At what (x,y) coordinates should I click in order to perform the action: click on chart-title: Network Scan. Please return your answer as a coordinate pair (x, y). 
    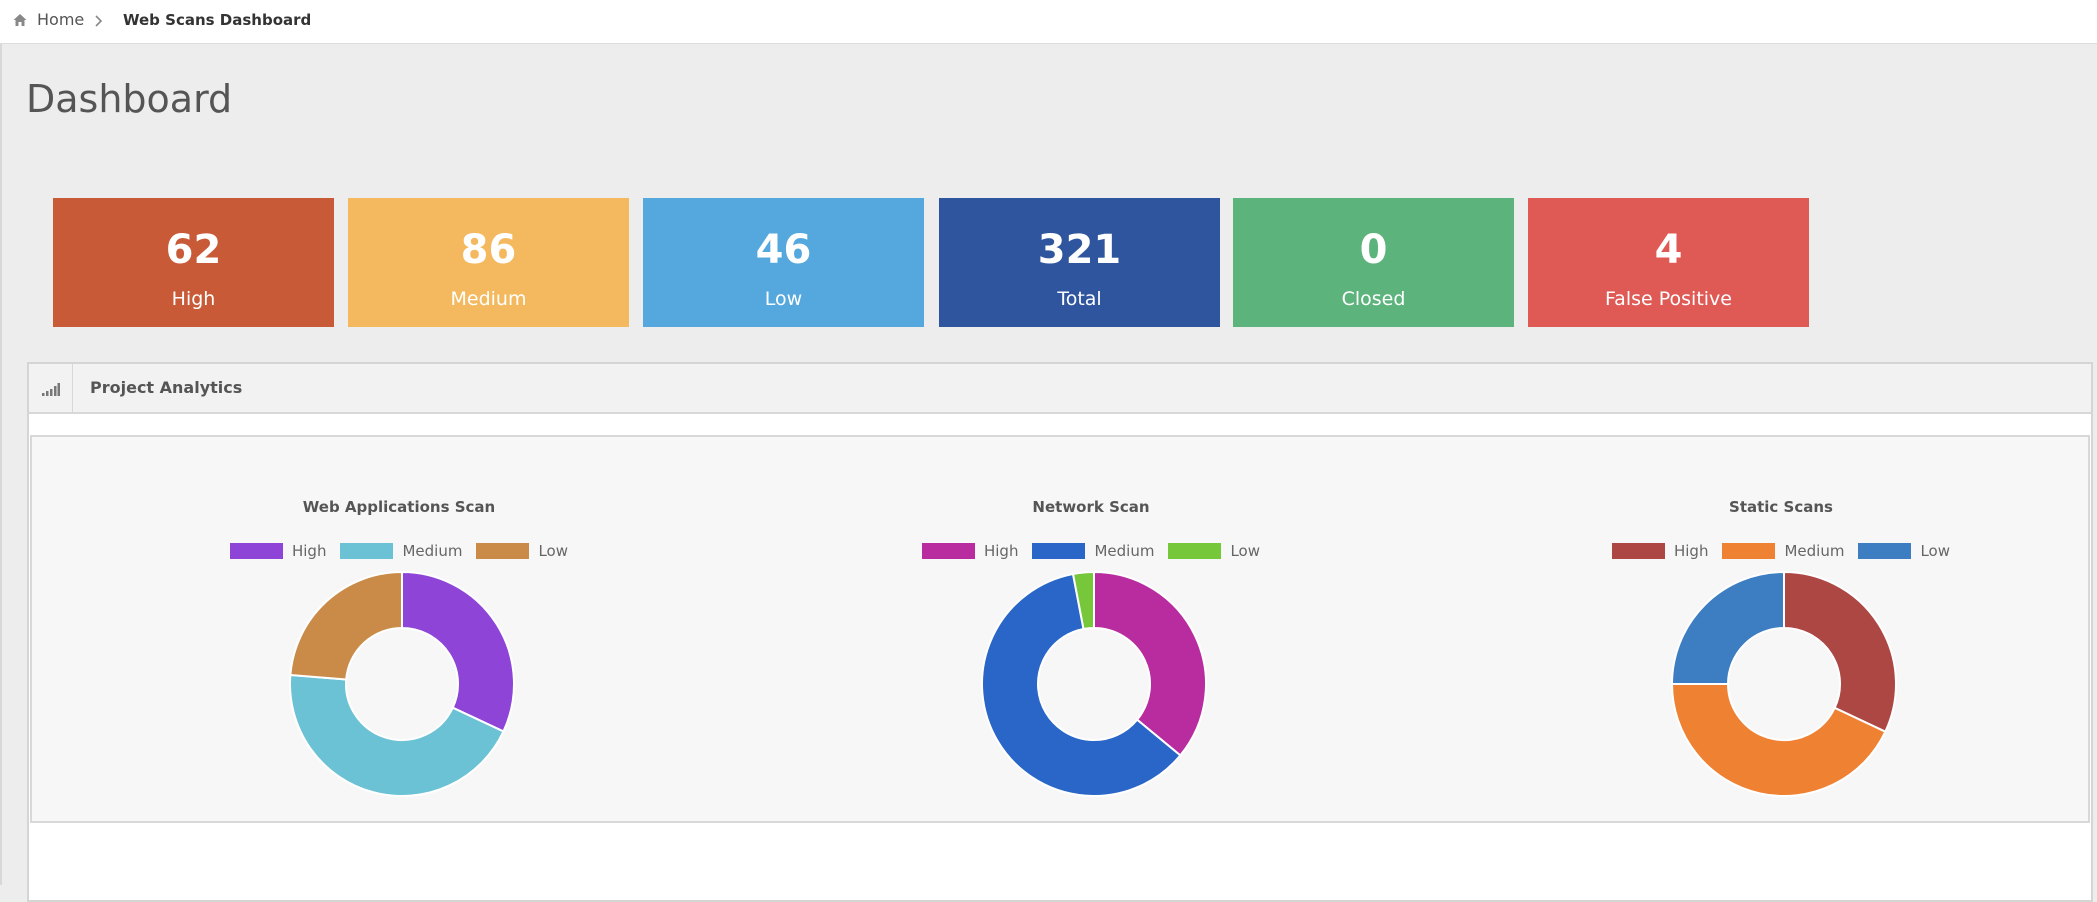
    Looking at the image, I should click on (1091, 507).